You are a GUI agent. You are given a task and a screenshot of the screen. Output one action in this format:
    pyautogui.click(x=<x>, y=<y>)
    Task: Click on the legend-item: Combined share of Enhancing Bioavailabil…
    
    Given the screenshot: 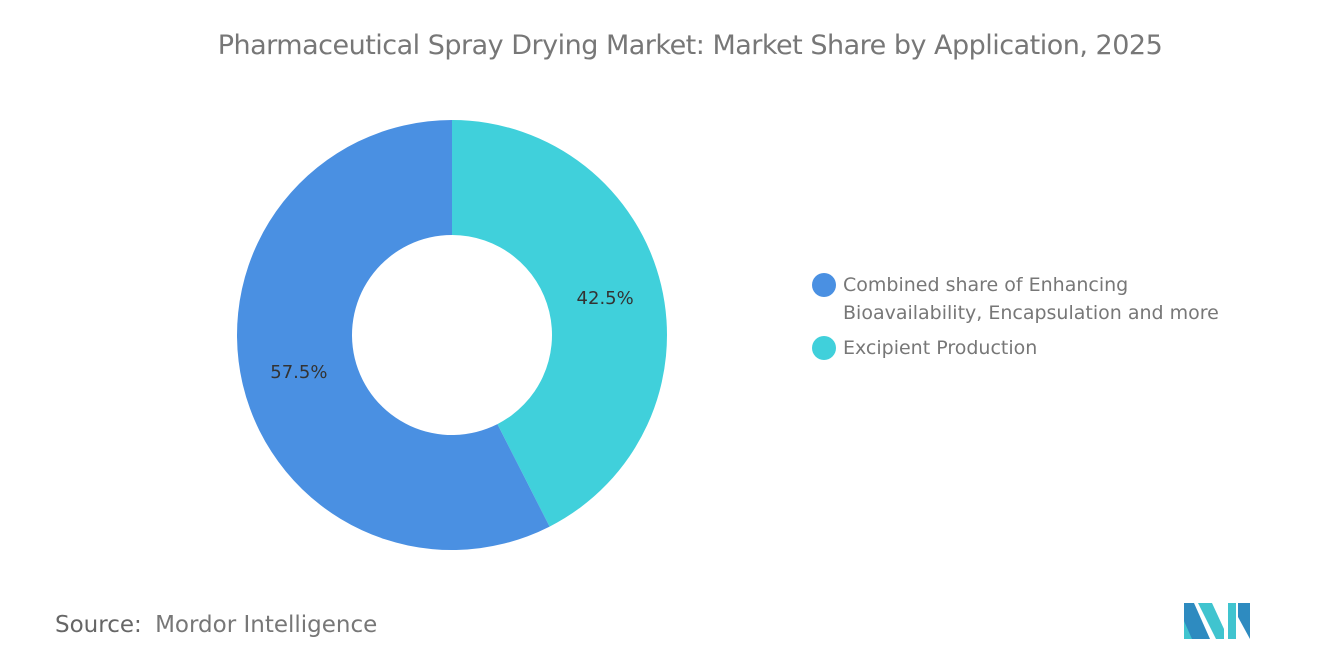 What is the action you would take?
    pyautogui.click(x=1032, y=299)
    